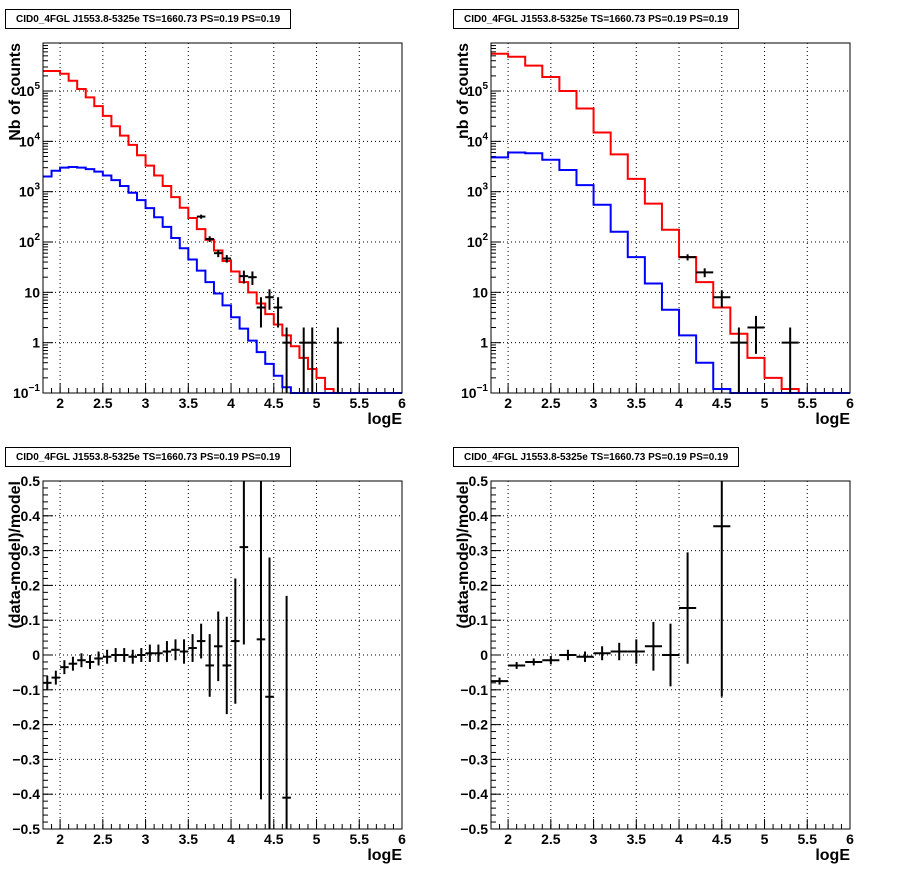 The width and height of the screenshot is (898, 875). Describe the element at coordinates (31, 481) in the screenshot. I see `y-tick-label: 0.5` at that location.